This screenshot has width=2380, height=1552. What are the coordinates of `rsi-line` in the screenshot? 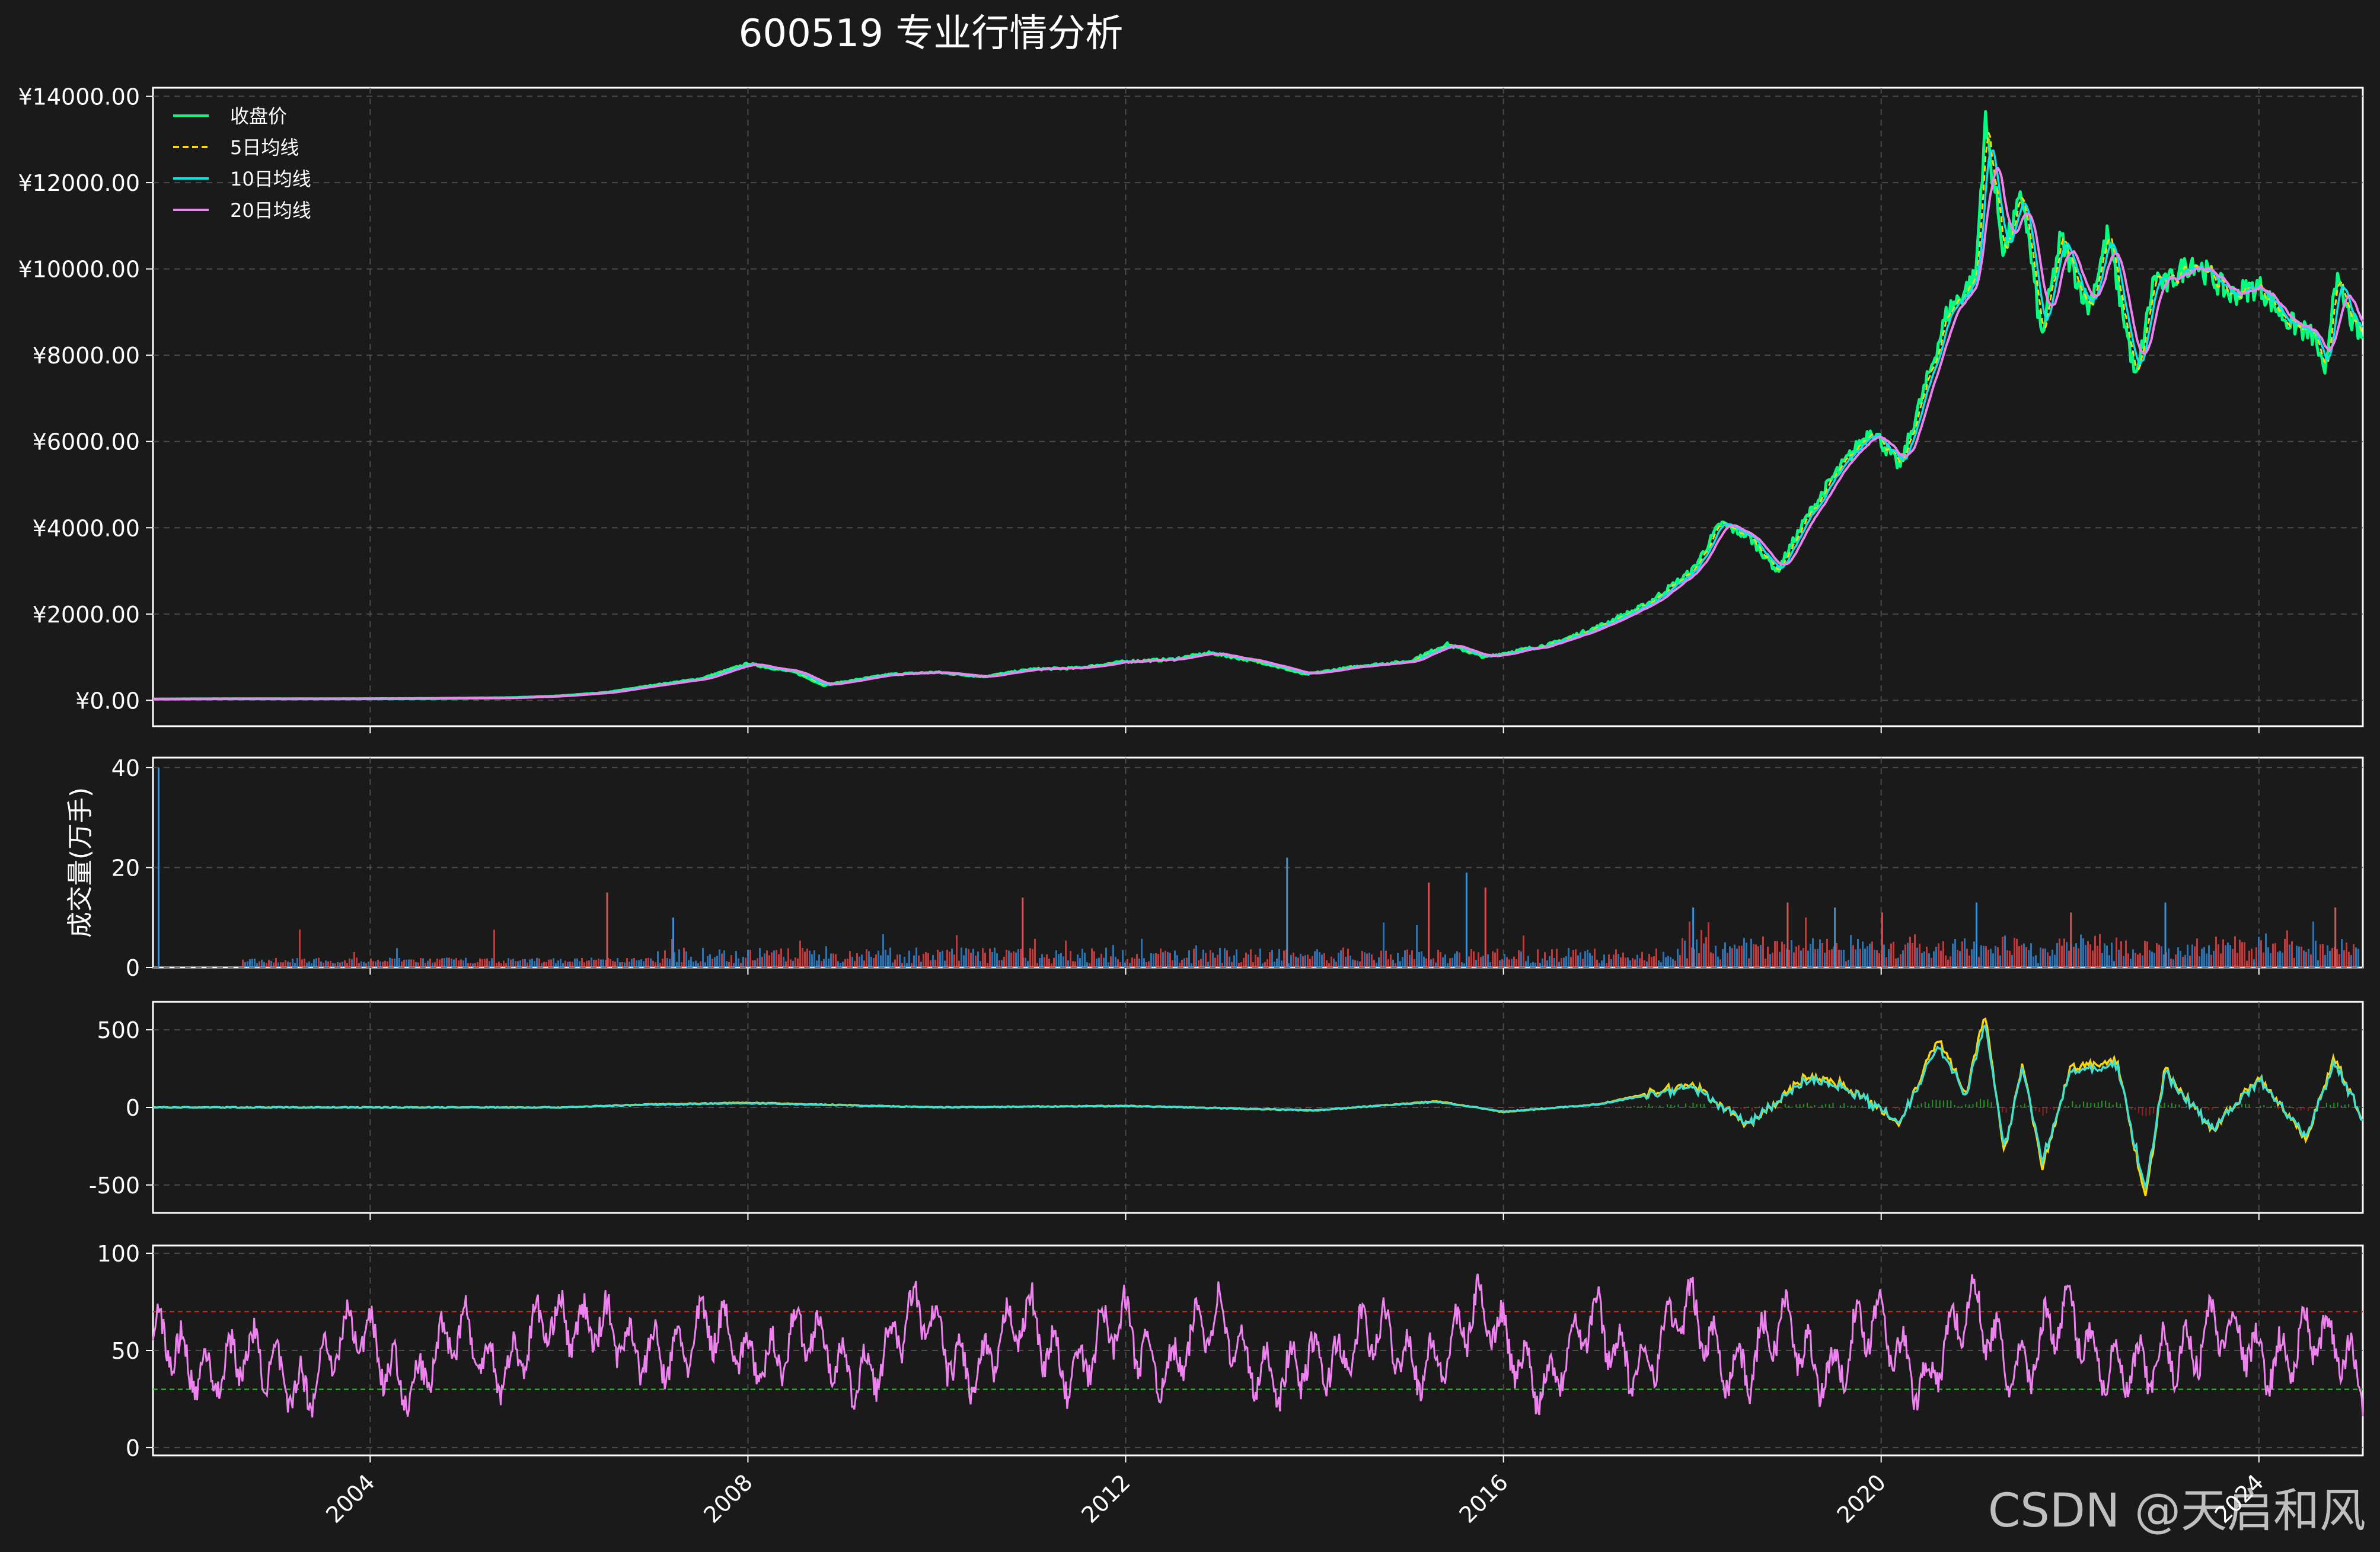 It's located at (1258, 1345).